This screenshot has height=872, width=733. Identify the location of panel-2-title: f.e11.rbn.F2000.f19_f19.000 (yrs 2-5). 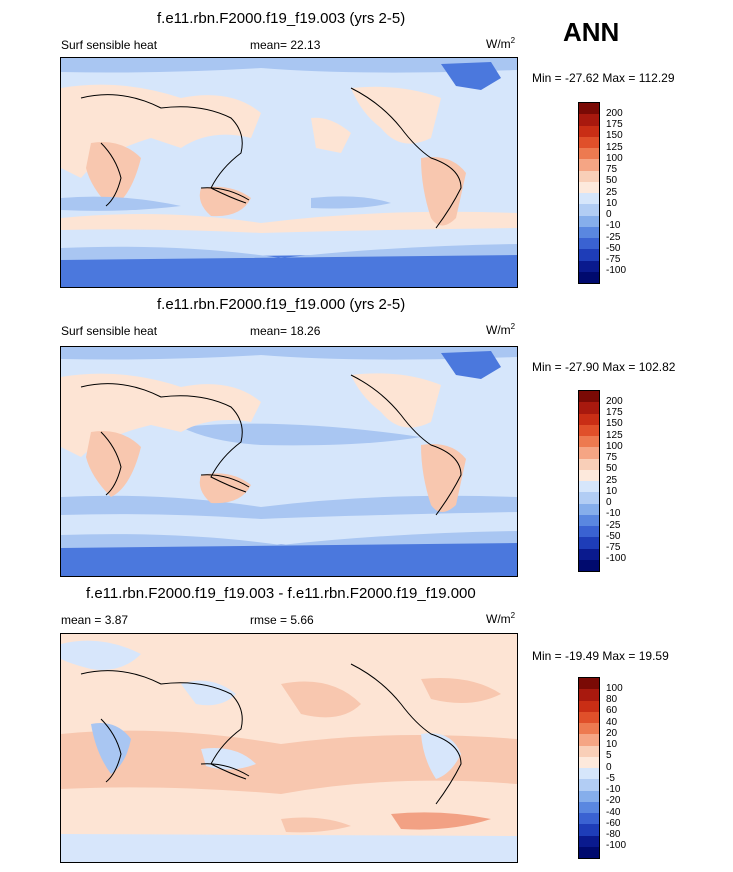
(281, 304).